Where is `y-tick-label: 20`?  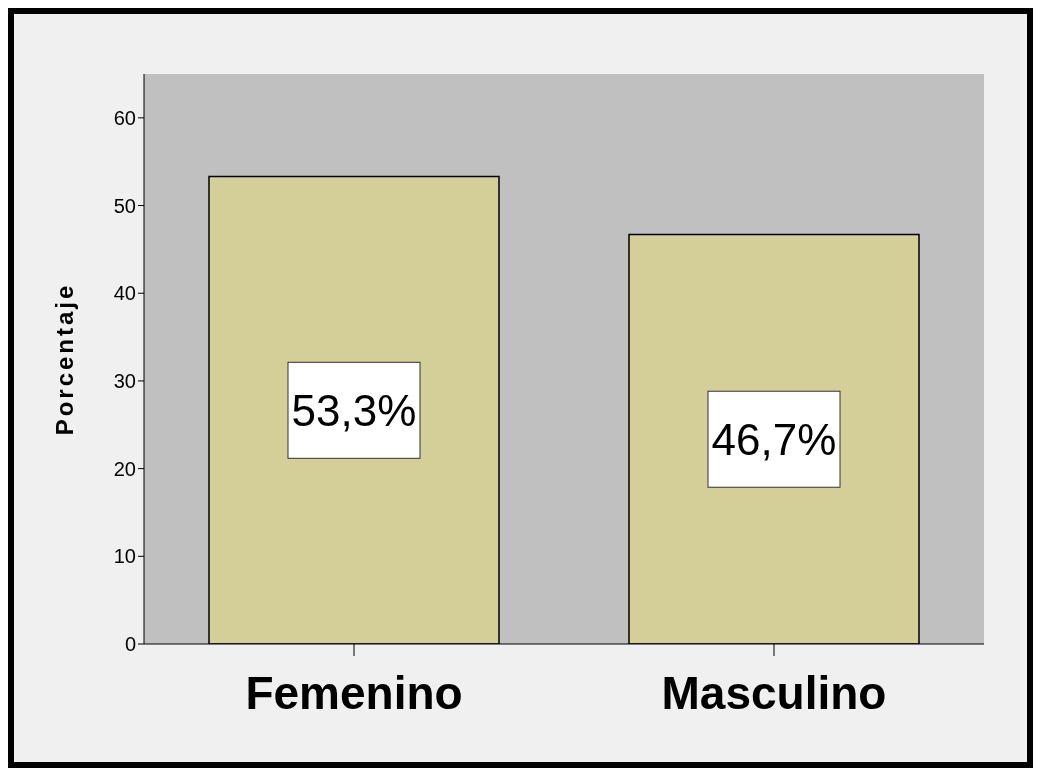 y-tick-label: 20 is located at coordinates (124, 468).